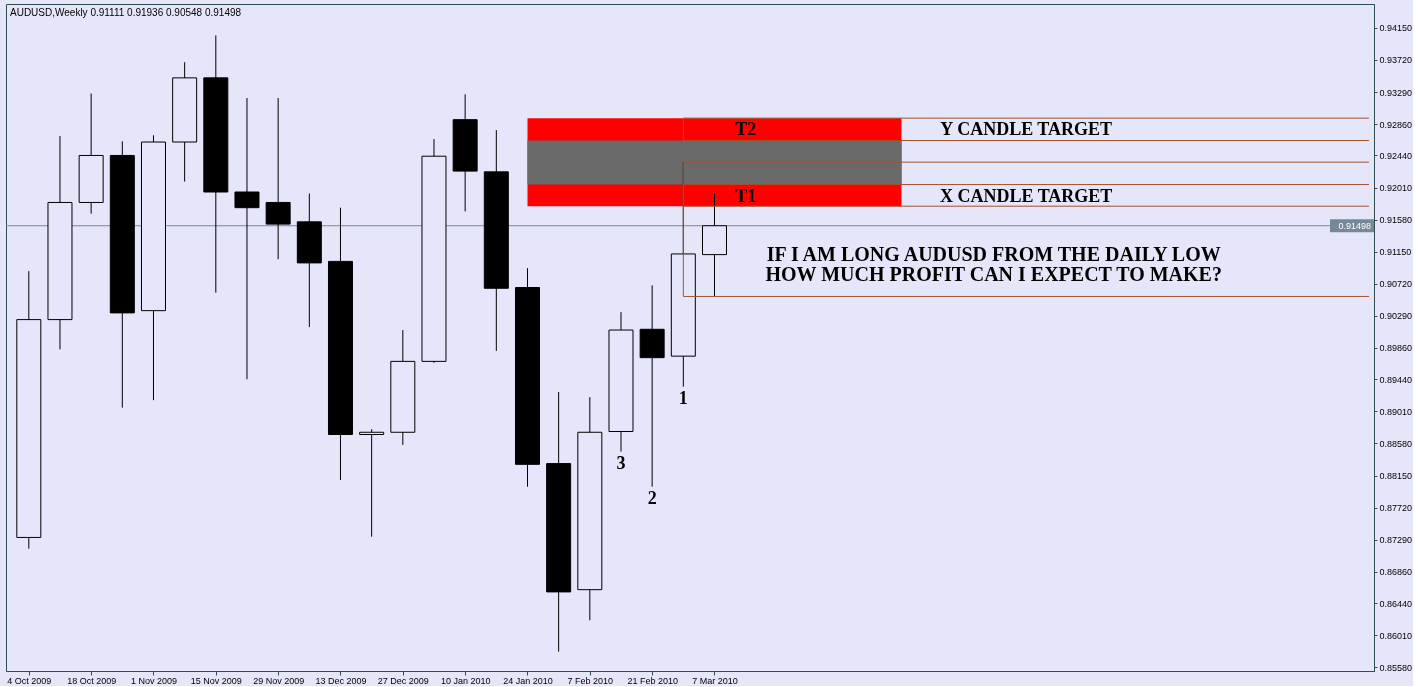  What do you see at coordinates (1395, 252) in the screenshot?
I see `y-tick-label: 0.91150` at bounding box center [1395, 252].